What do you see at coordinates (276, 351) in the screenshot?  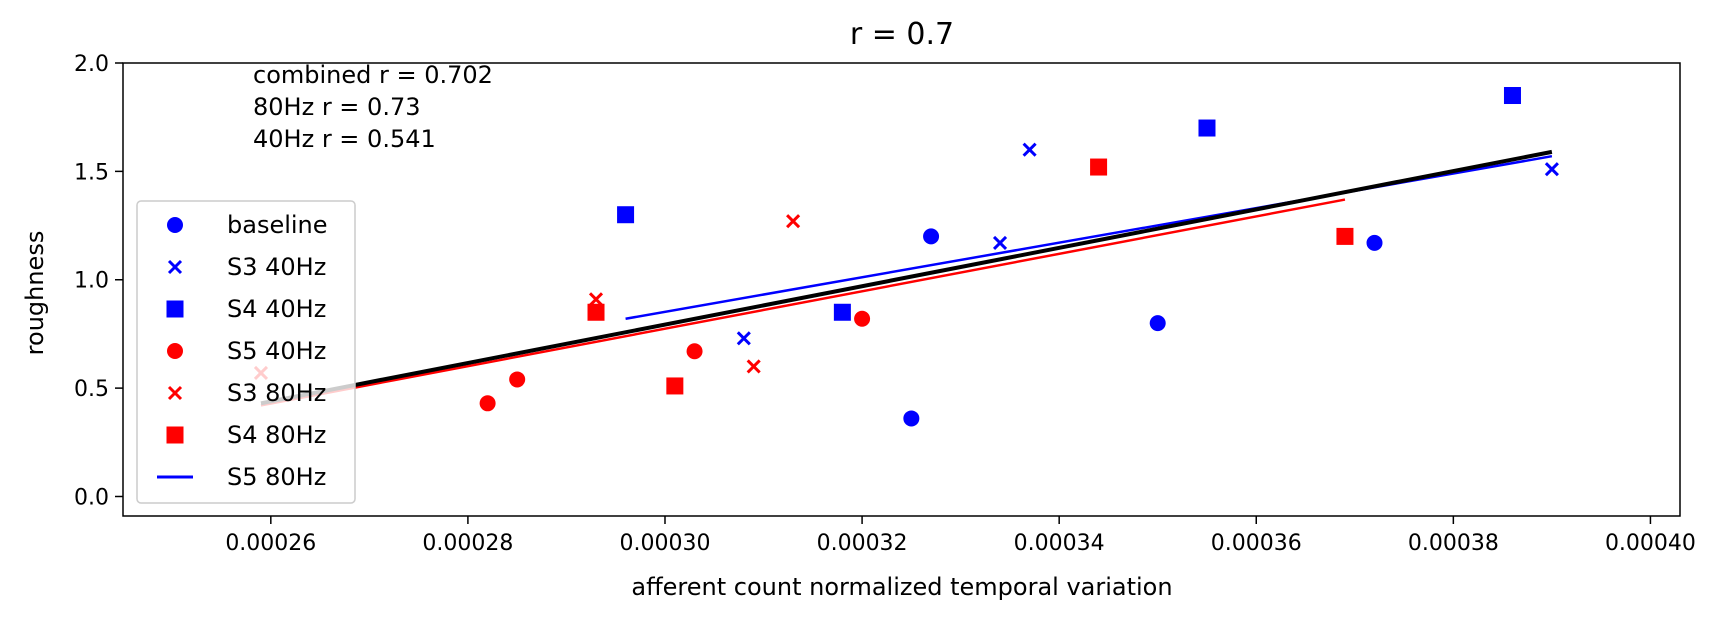 I see `legend-label-s5-40hz: S5 40Hz` at bounding box center [276, 351].